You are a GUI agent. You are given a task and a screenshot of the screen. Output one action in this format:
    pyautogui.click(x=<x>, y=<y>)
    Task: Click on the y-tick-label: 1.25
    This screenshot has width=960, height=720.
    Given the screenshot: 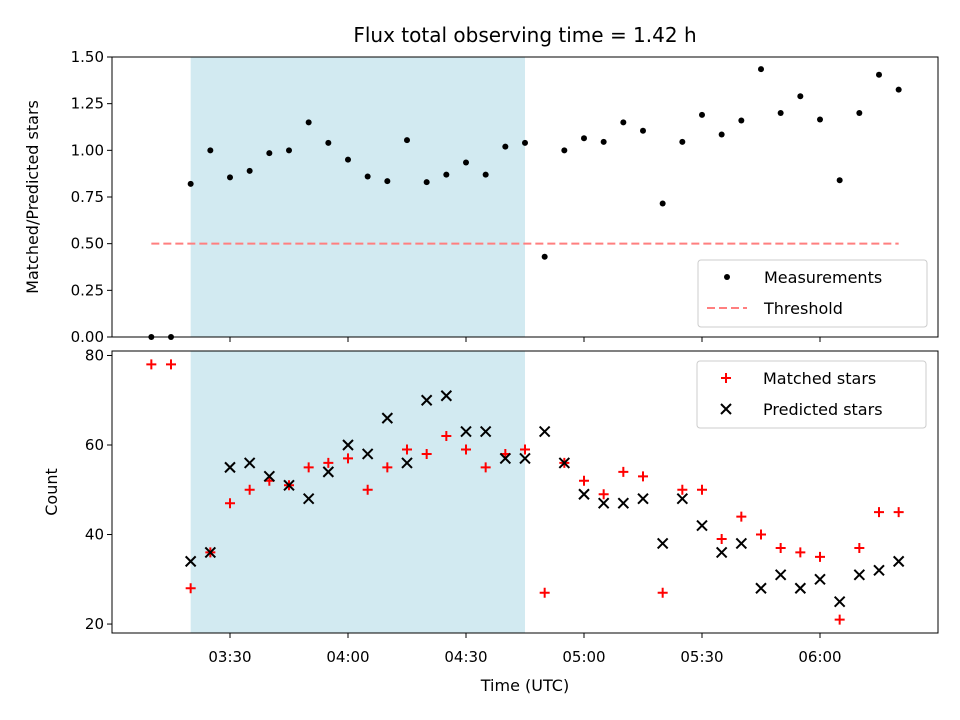 What is the action you would take?
    pyautogui.click(x=87, y=104)
    